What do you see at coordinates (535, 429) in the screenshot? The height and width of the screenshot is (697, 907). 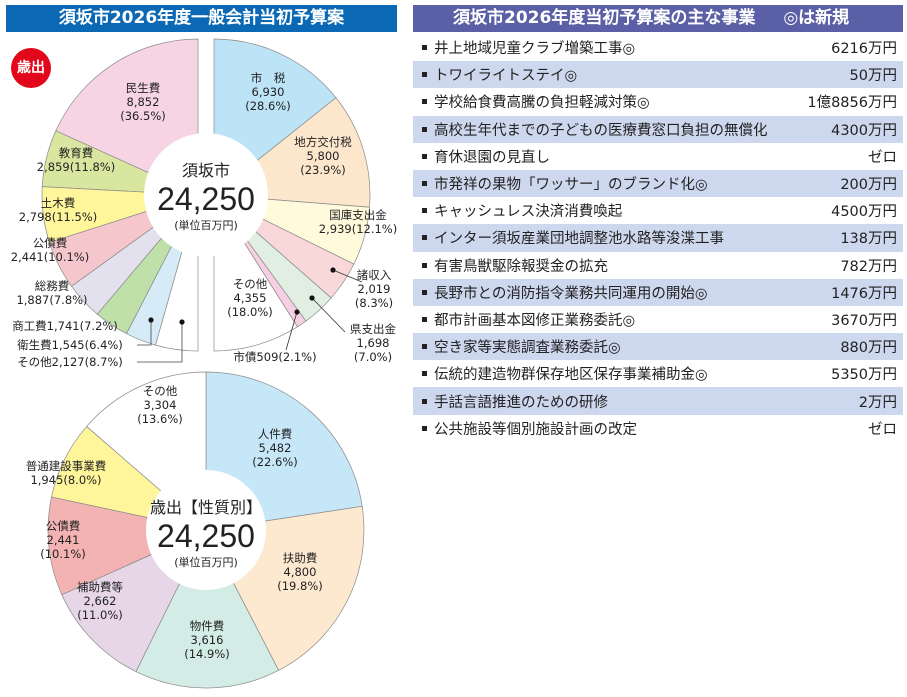 I see `project-name: 公共施設等個別施設計画の改定` at bounding box center [535, 429].